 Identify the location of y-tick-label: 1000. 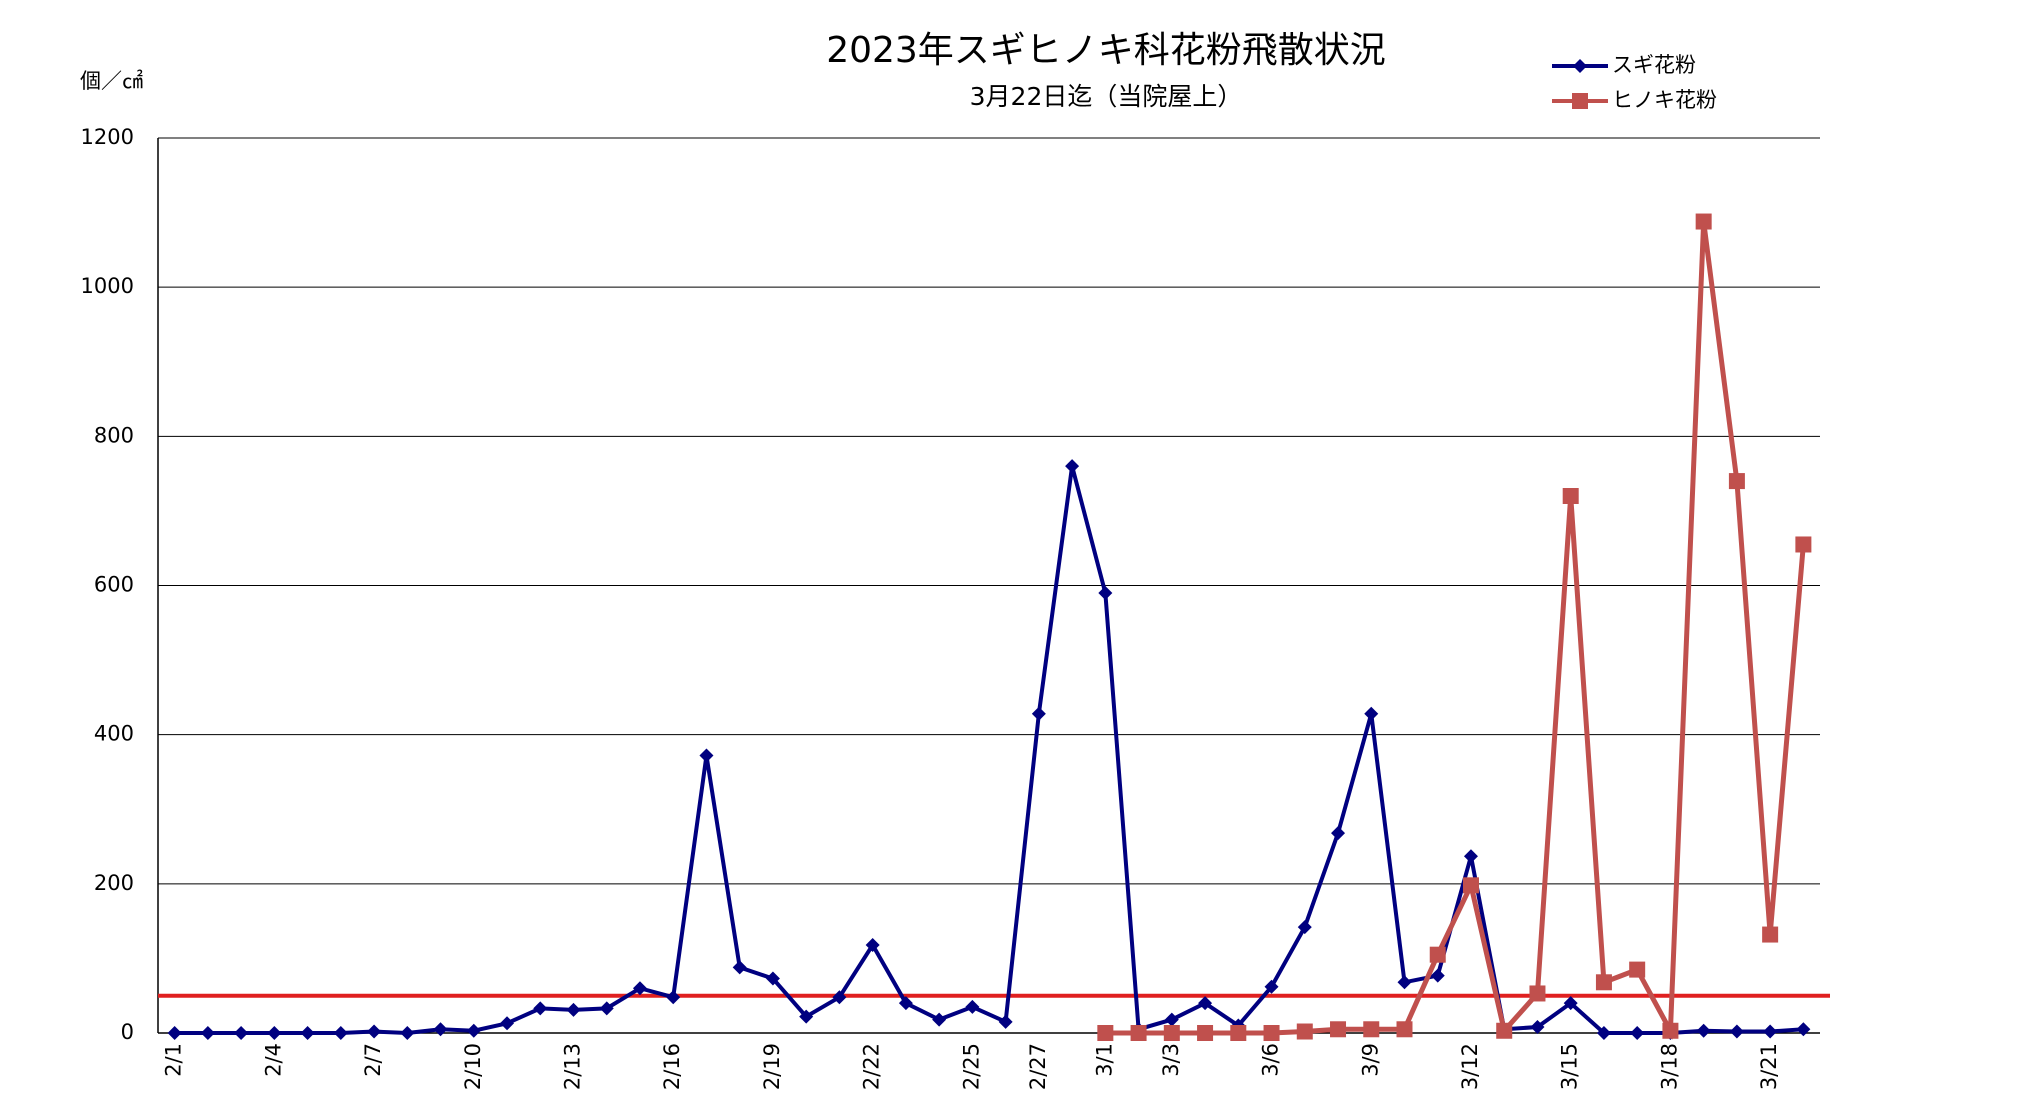
(107, 286).